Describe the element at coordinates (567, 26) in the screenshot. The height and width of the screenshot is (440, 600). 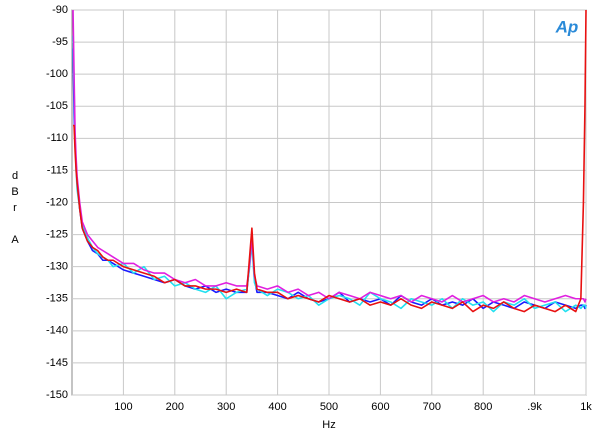
I see `logo: Ap` at that location.